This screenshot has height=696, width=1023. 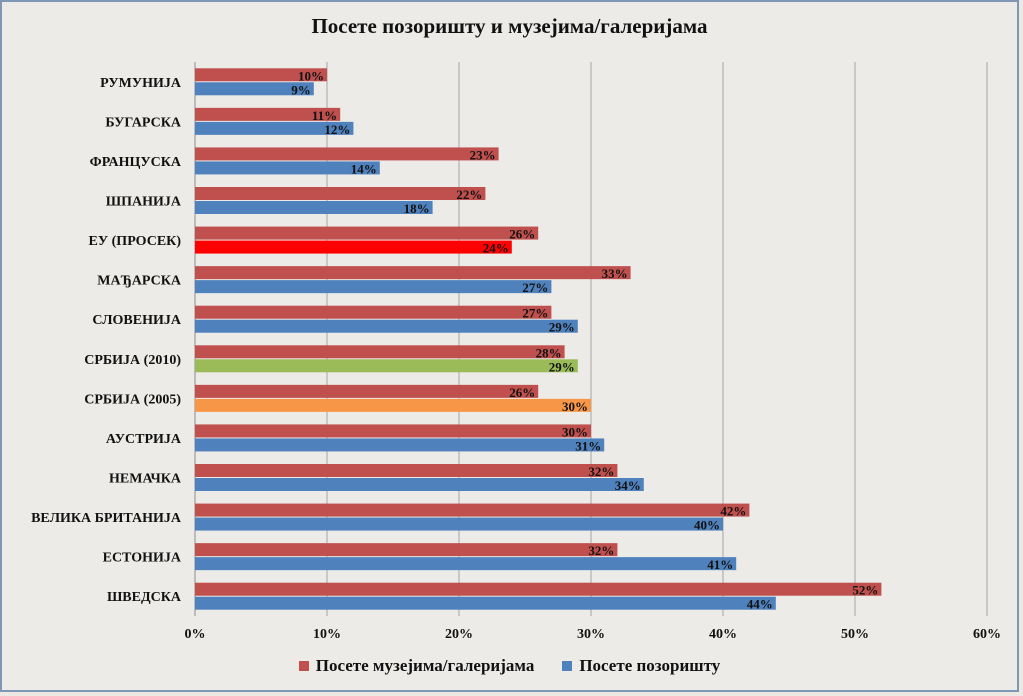 What do you see at coordinates (301, 89) in the screenshot?
I see `data-label: 9%` at bounding box center [301, 89].